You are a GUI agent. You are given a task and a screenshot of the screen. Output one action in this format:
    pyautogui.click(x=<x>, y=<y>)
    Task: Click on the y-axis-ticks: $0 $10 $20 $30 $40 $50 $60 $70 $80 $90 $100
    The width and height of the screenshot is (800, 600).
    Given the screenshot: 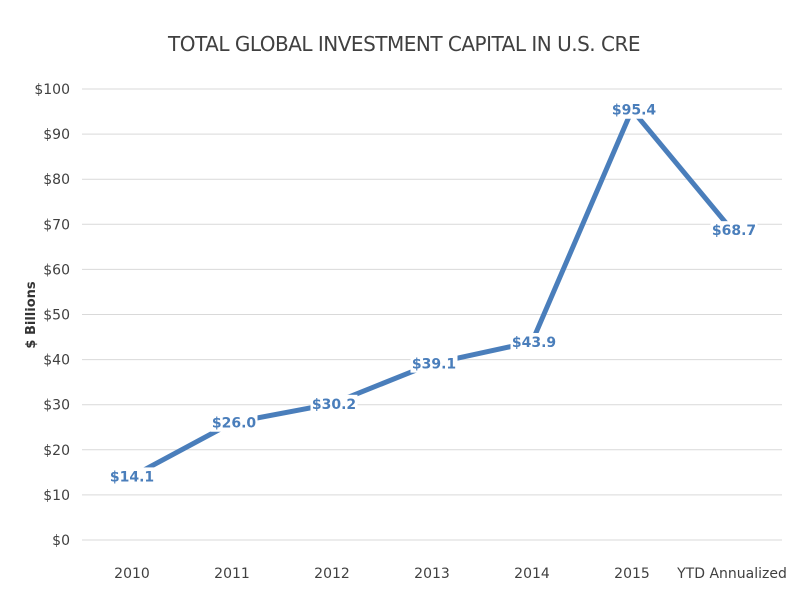 What is the action you would take?
    pyautogui.click(x=52, y=315)
    